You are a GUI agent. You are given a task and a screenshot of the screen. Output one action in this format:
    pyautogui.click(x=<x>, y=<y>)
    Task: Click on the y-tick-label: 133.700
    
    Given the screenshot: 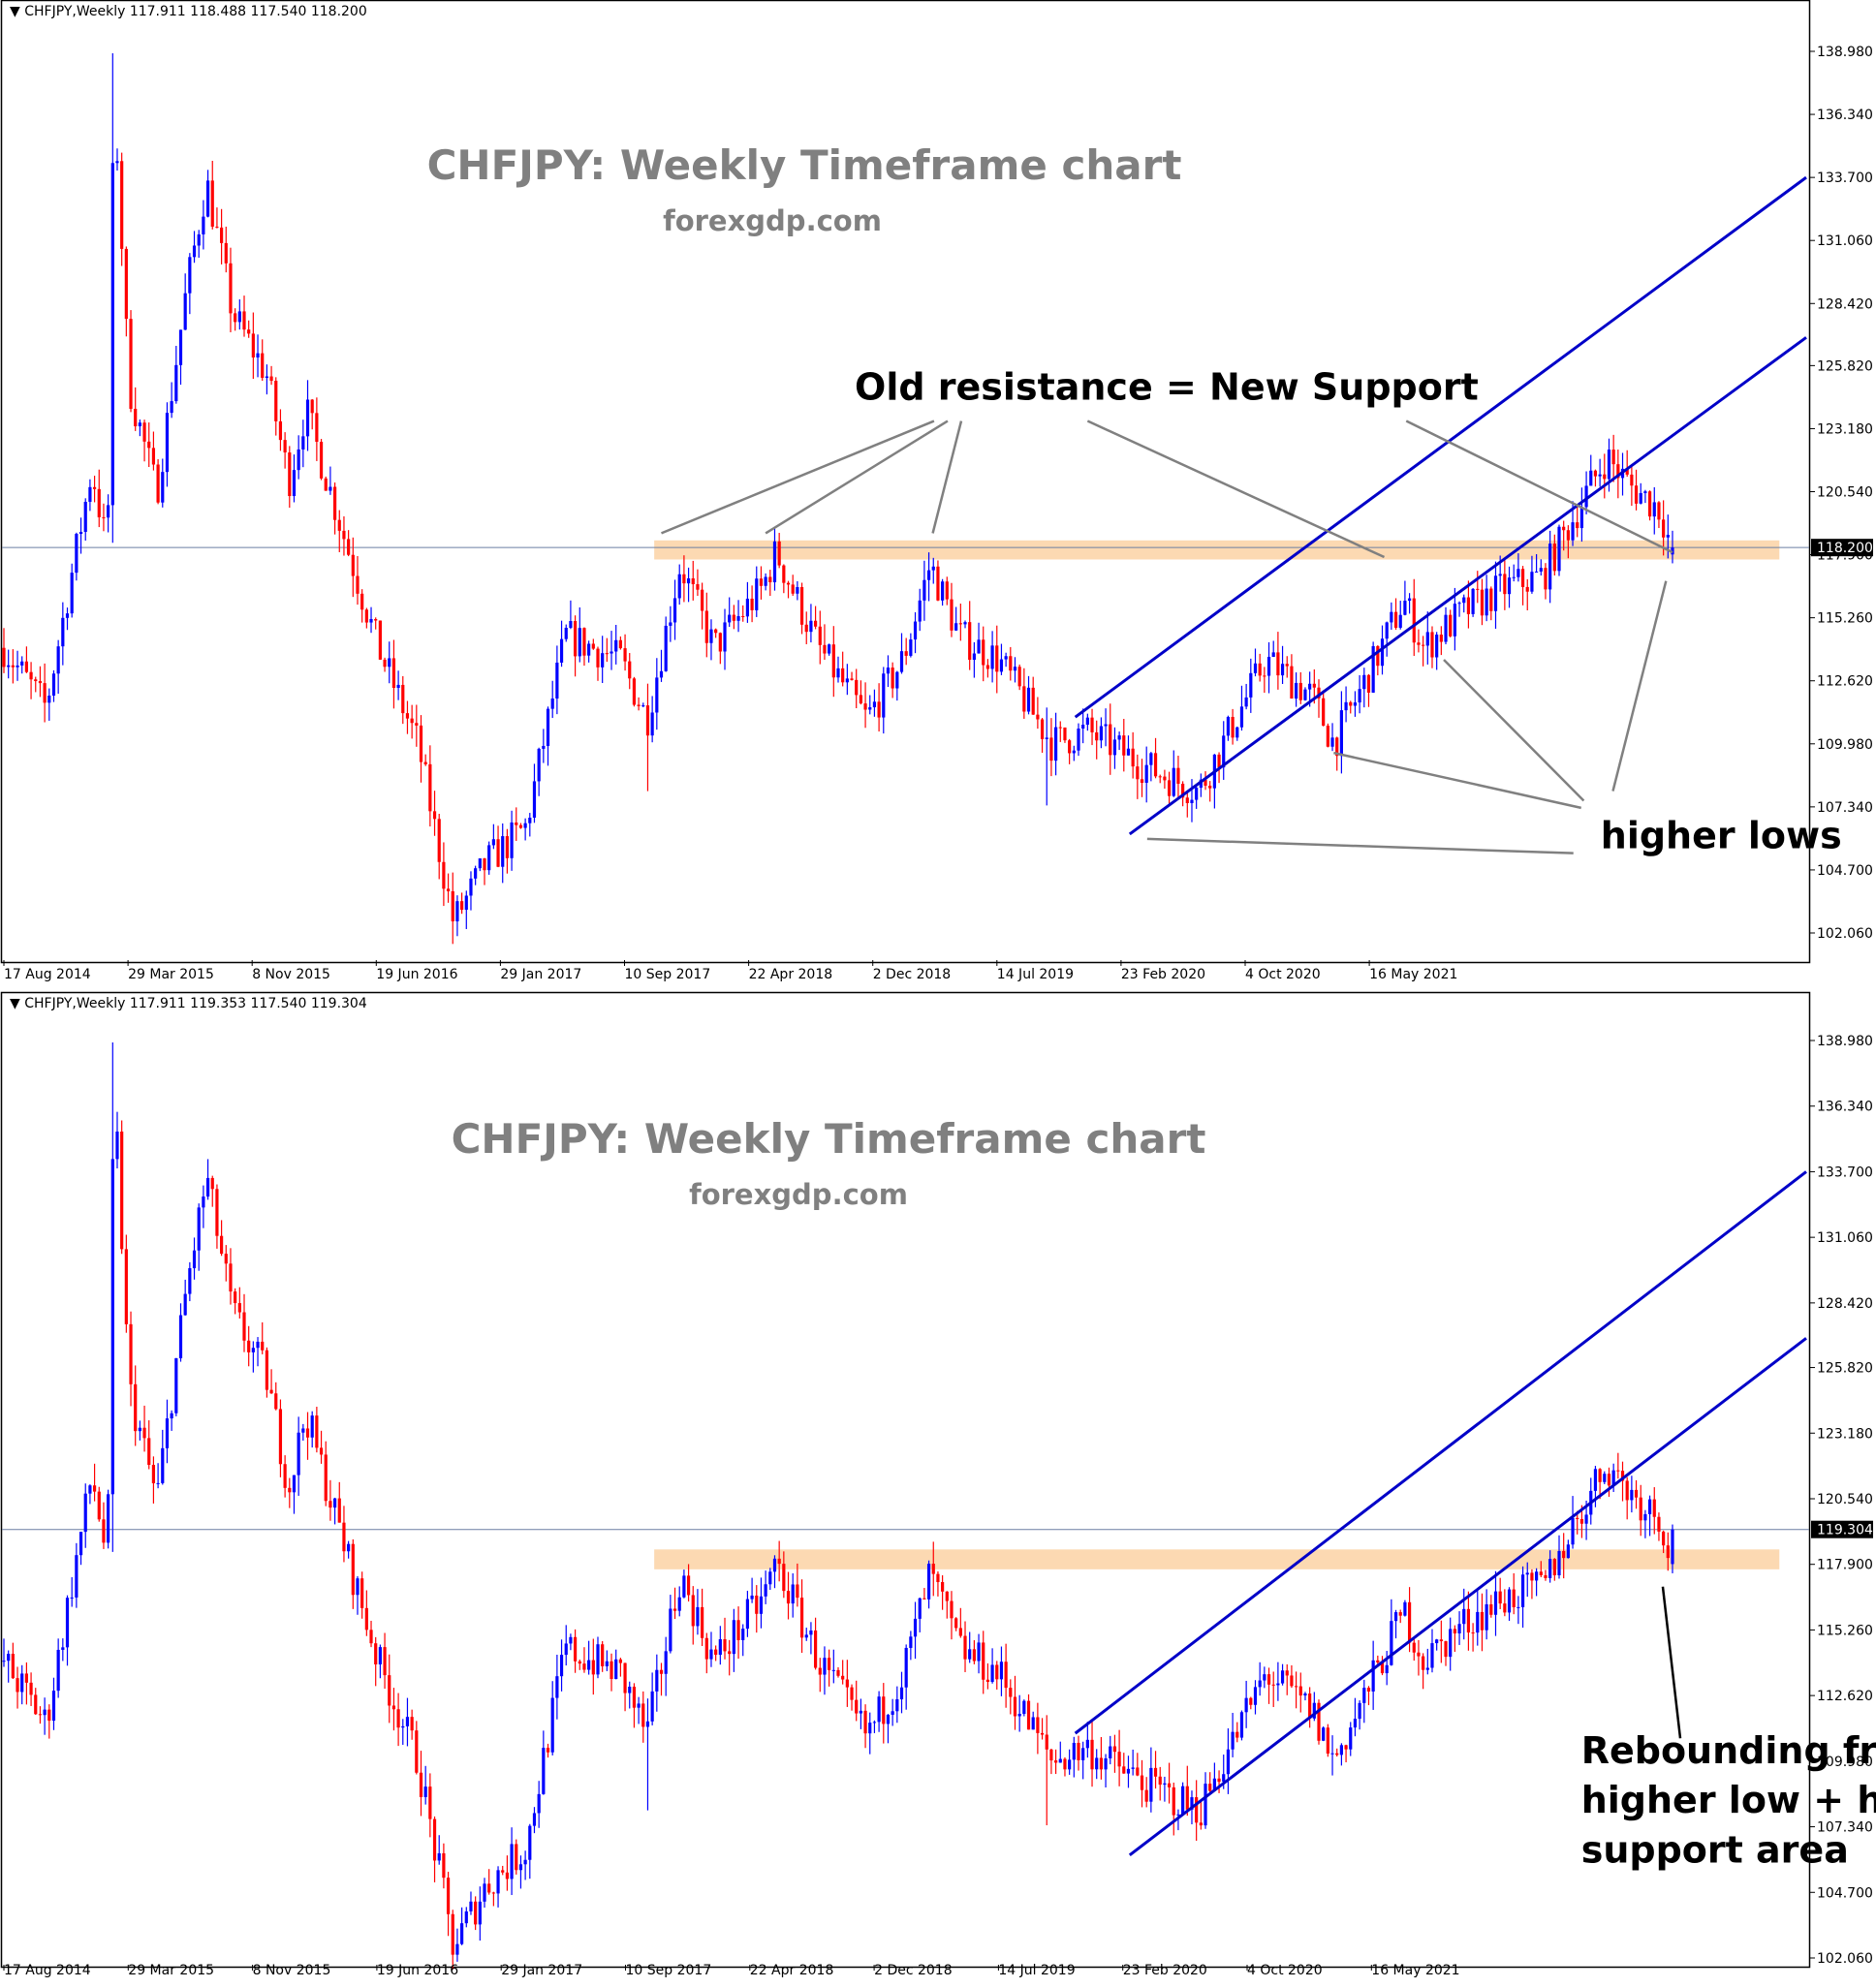 What is the action you would take?
    pyautogui.click(x=1845, y=1172)
    